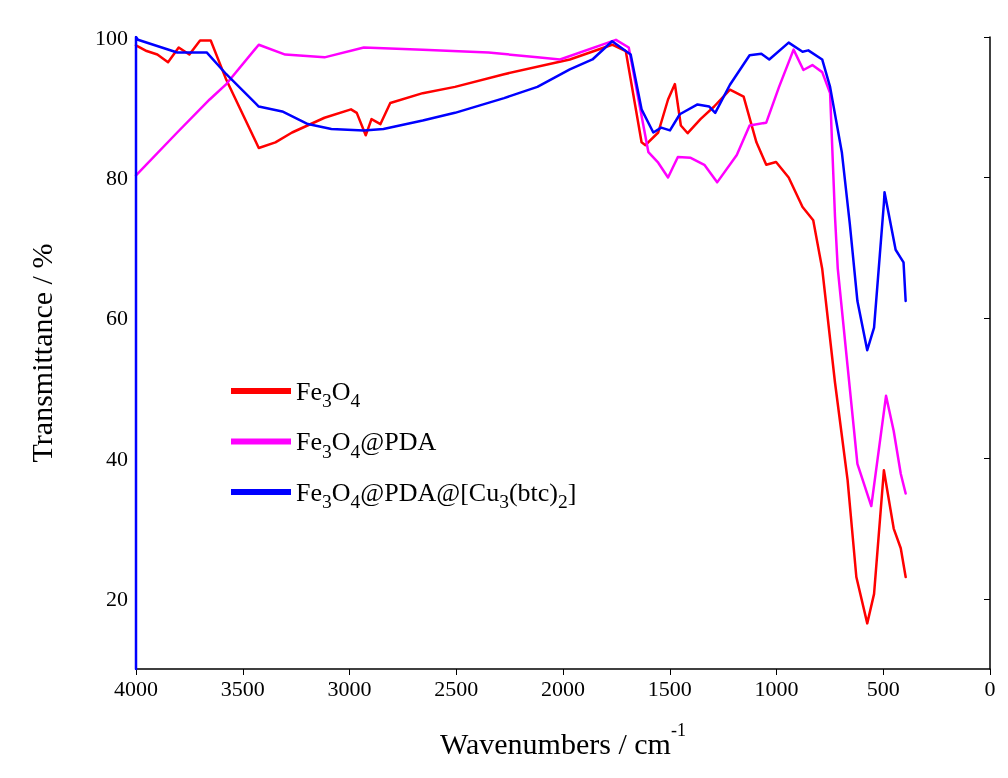 The height and width of the screenshot is (778, 1008). Describe the element at coordinates (111, 37) in the screenshot. I see `y-tick-label: 100` at that location.